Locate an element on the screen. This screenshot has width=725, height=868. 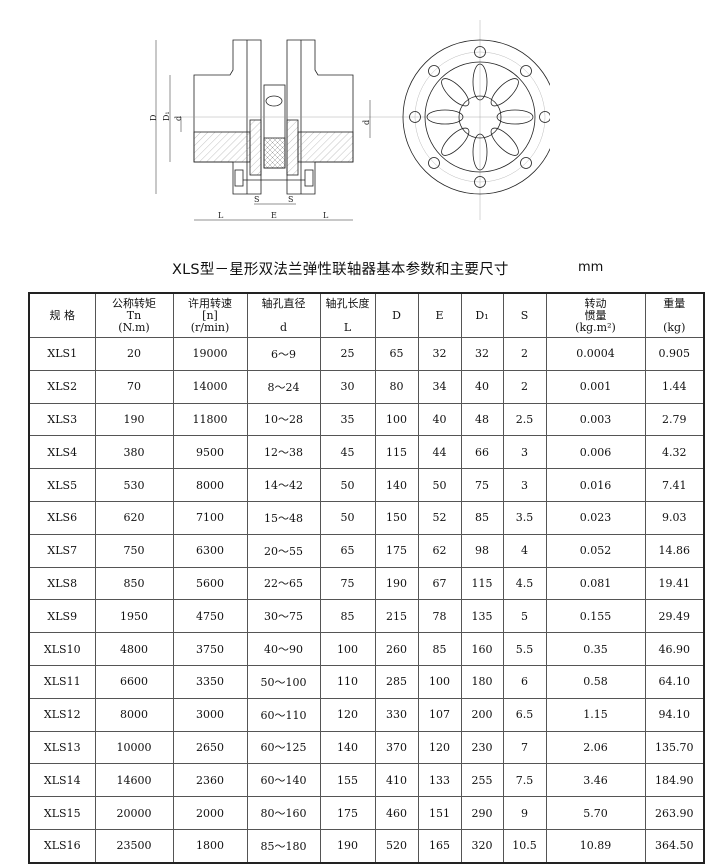
header-line: (kg) is located at coordinates (674, 327).